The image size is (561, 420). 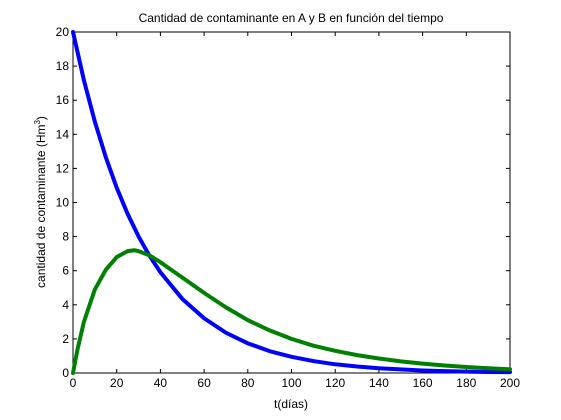 I want to click on x-tick-label: 40, so click(x=161, y=383).